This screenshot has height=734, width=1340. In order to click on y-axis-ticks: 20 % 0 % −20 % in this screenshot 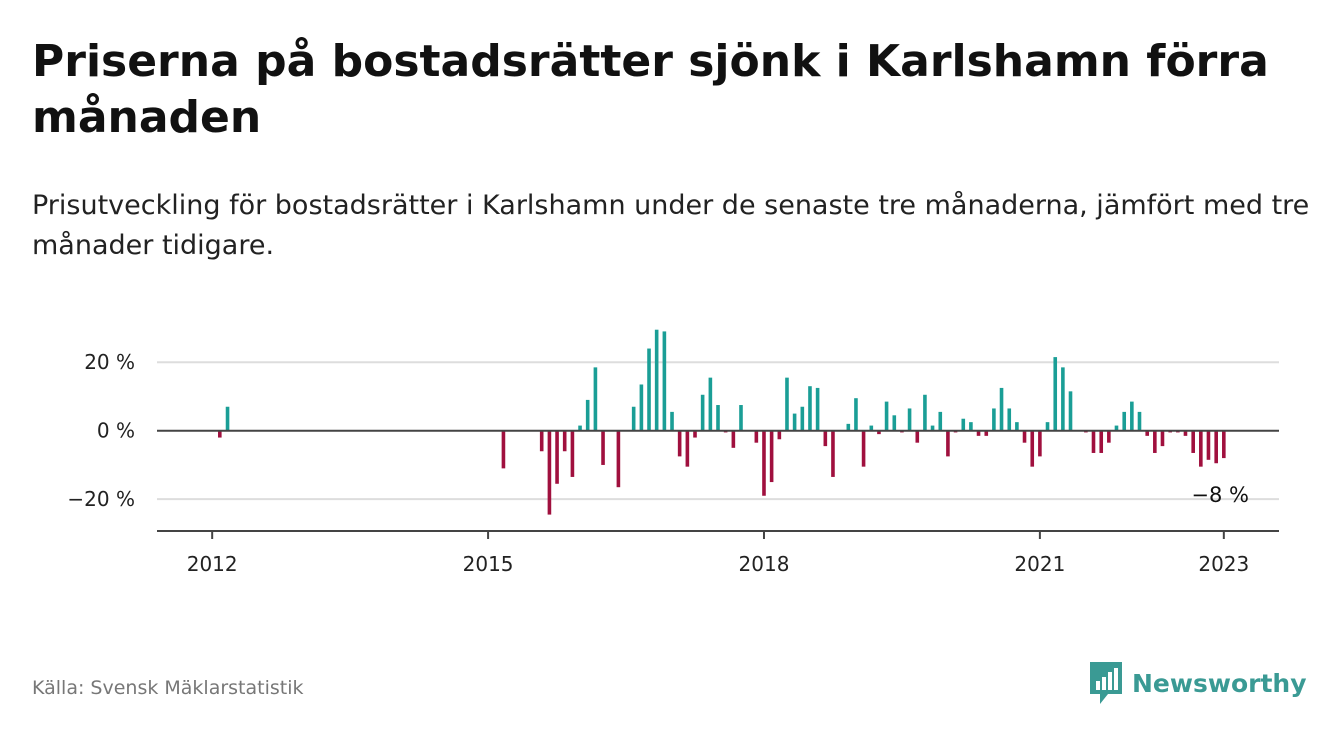, I will do `click(101, 430)`.